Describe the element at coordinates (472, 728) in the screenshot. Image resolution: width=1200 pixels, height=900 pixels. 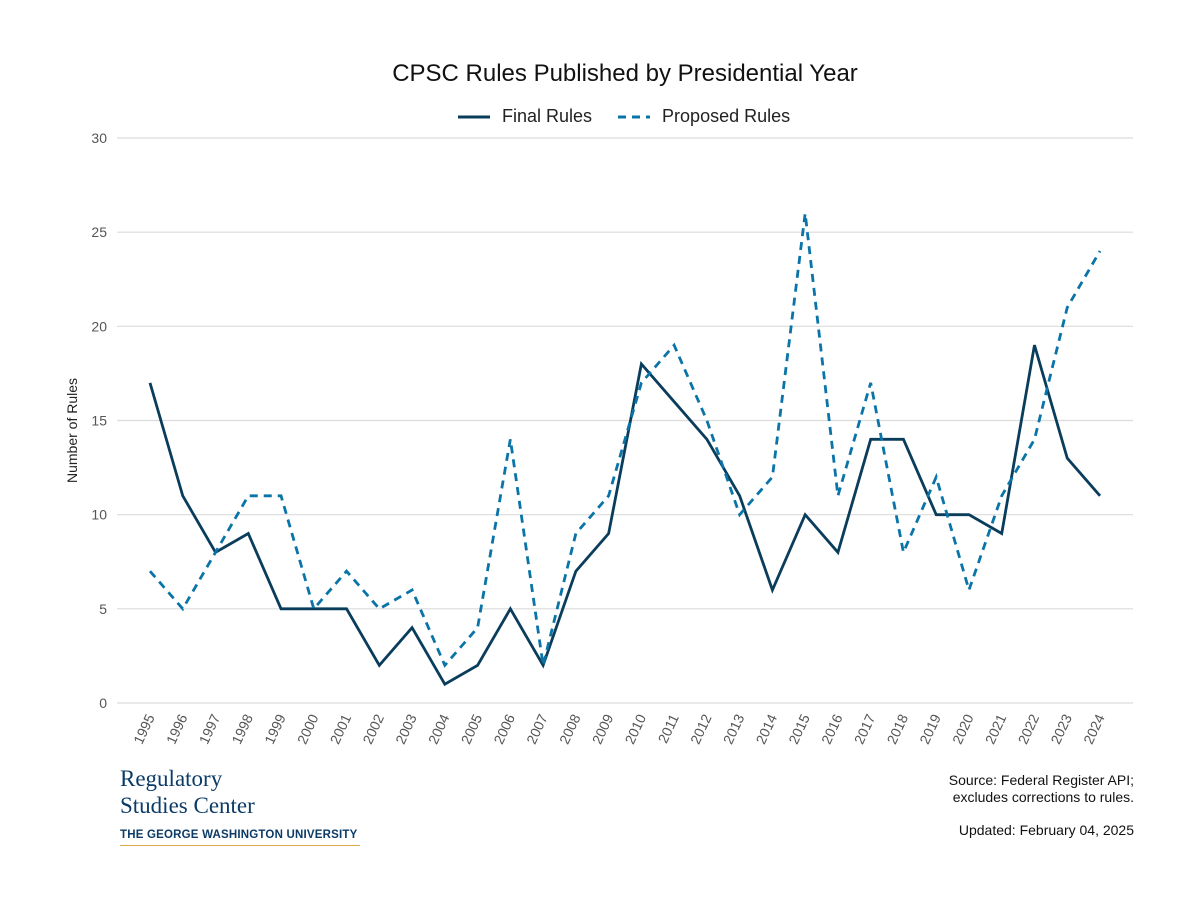
I see `x-tick-label: 2005` at that location.